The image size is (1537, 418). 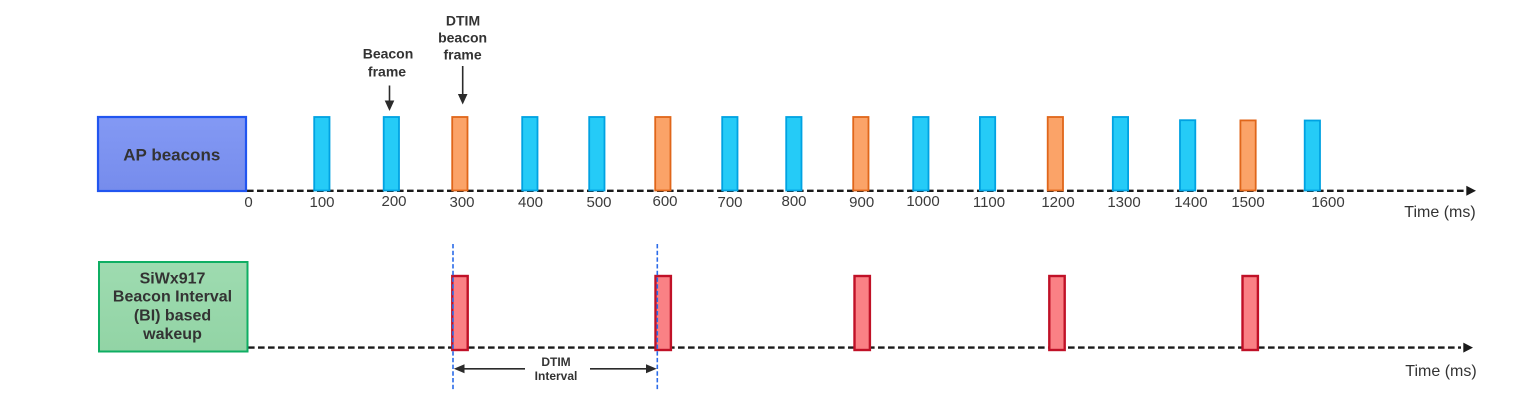 What do you see at coordinates (393, 201) in the screenshot?
I see `svg-text: 200` at bounding box center [393, 201].